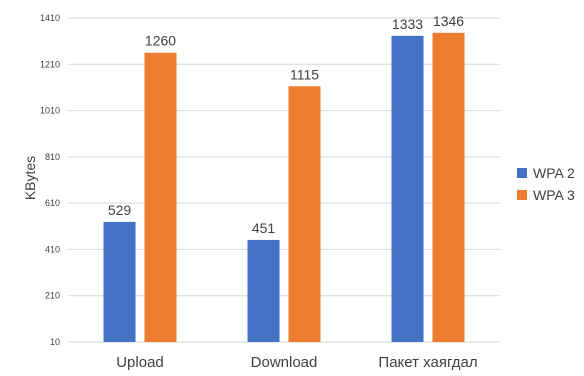  I want to click on y-tick-label-7: 1410, so click(50, 18).